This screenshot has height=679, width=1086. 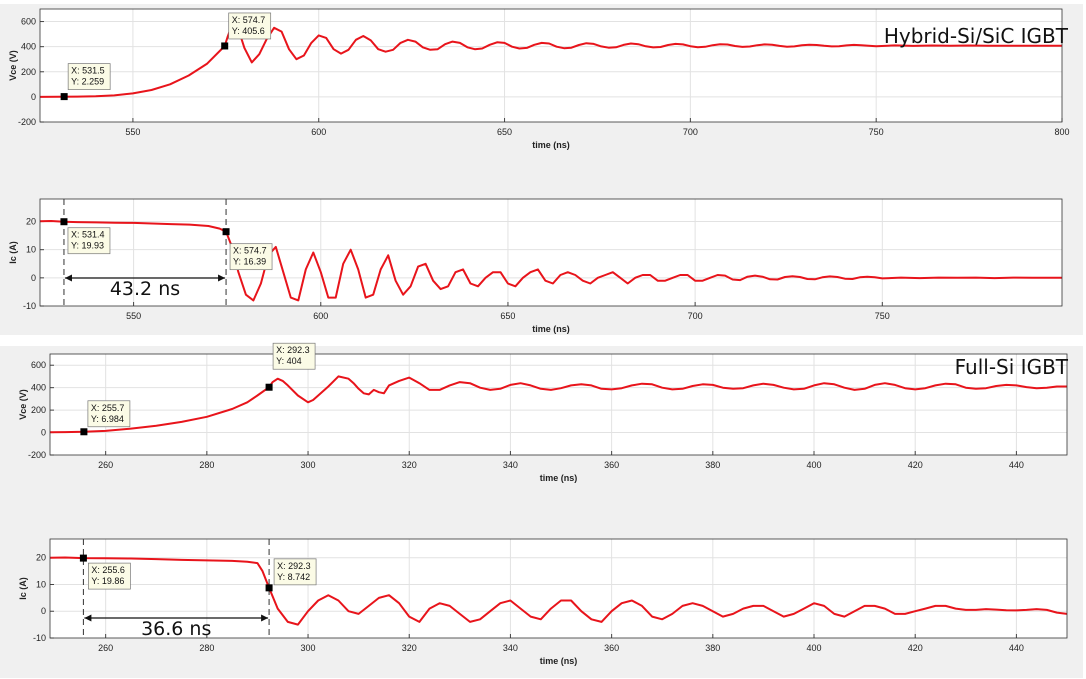 What do you see at coordinates (87, 246) in the screenshot?
I see `data-tip-y: Y: 19.93` at bounding box center [87, 246].